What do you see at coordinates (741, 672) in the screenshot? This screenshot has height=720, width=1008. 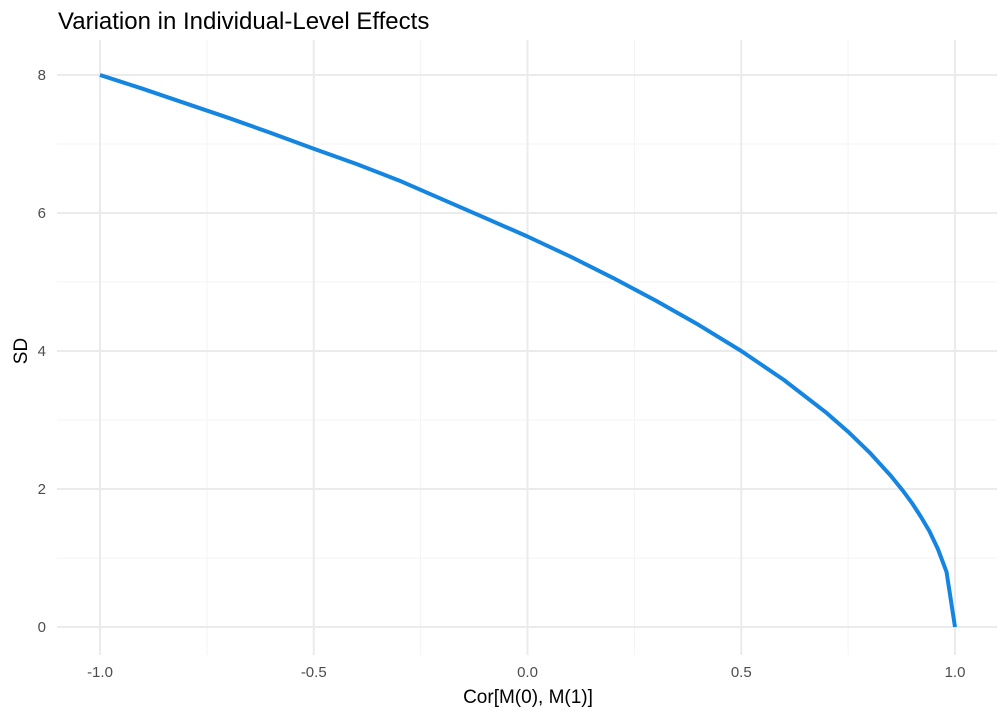 I see `x-tick-label: 0.5` at bounding box center [741, 672].